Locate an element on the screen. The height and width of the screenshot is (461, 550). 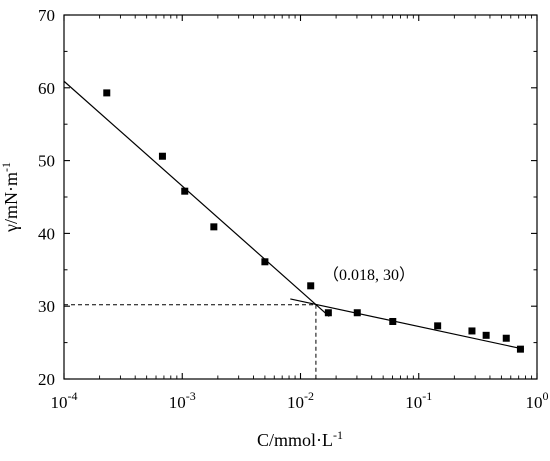
y-tick-label: 20 is located at coordinates (46, 379).